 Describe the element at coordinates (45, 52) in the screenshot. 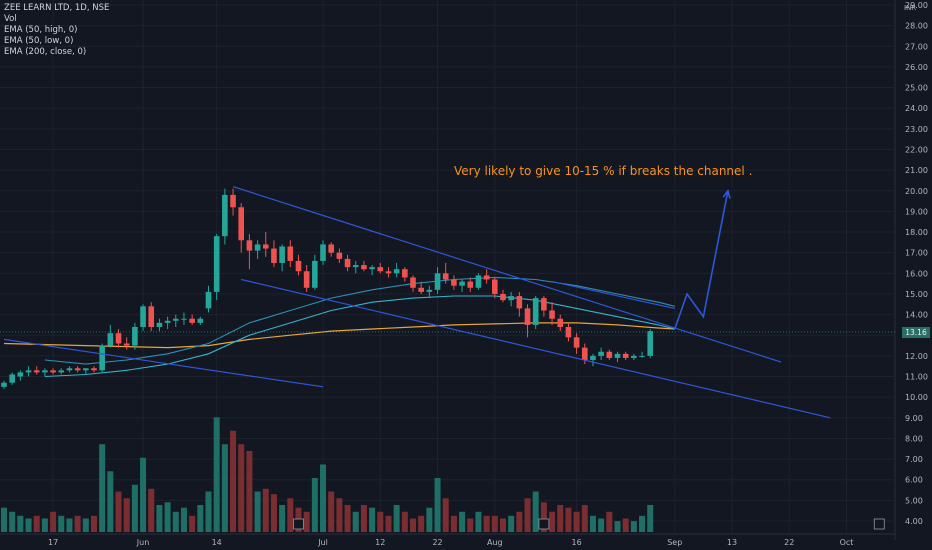

I see `legend-ema-200: EMA (200, close, 0)` at that location.